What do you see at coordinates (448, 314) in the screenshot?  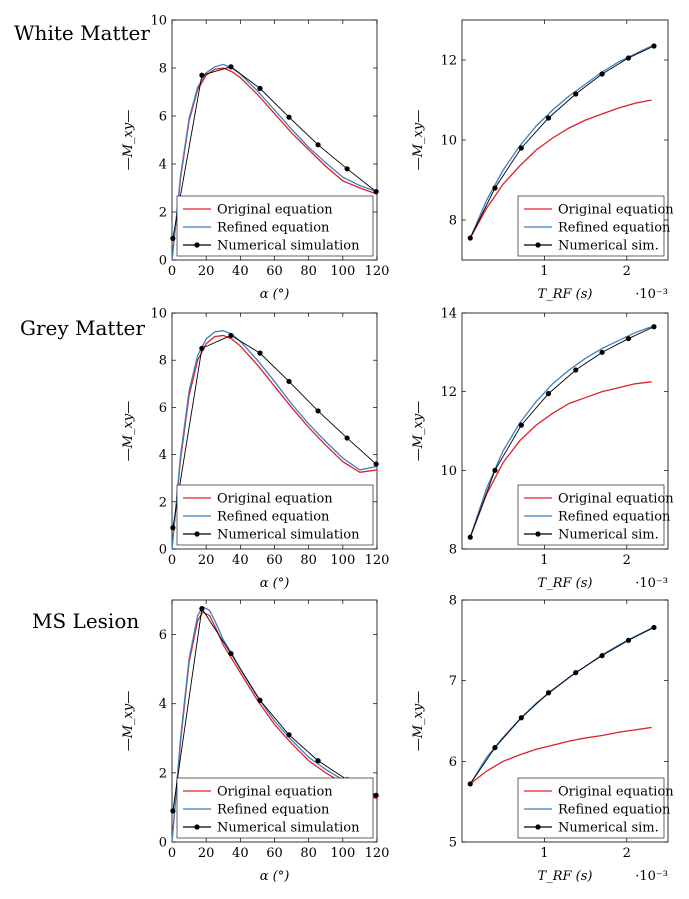 I see `y-tick-label: 14` at bounding box center [448, 314].